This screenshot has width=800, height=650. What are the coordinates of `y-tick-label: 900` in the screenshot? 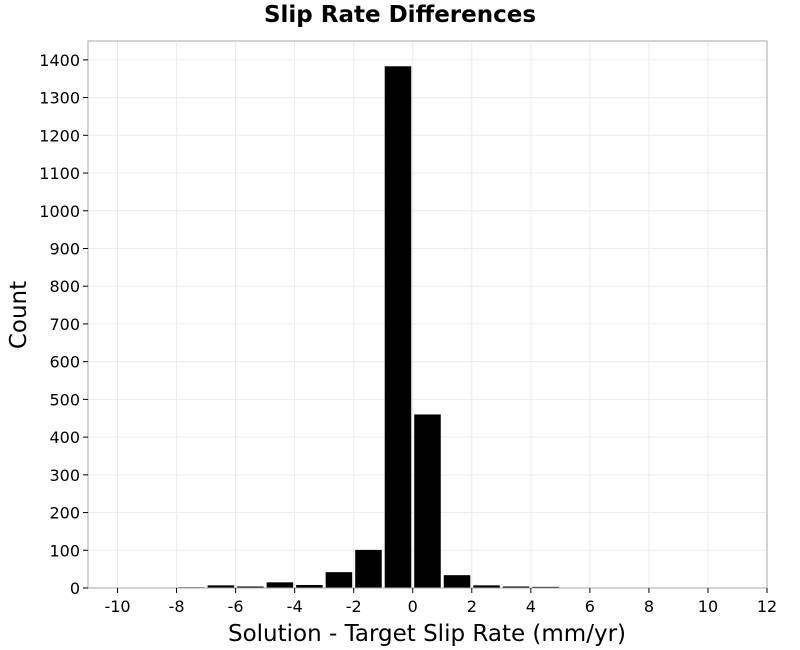 It's located at (64, 248).